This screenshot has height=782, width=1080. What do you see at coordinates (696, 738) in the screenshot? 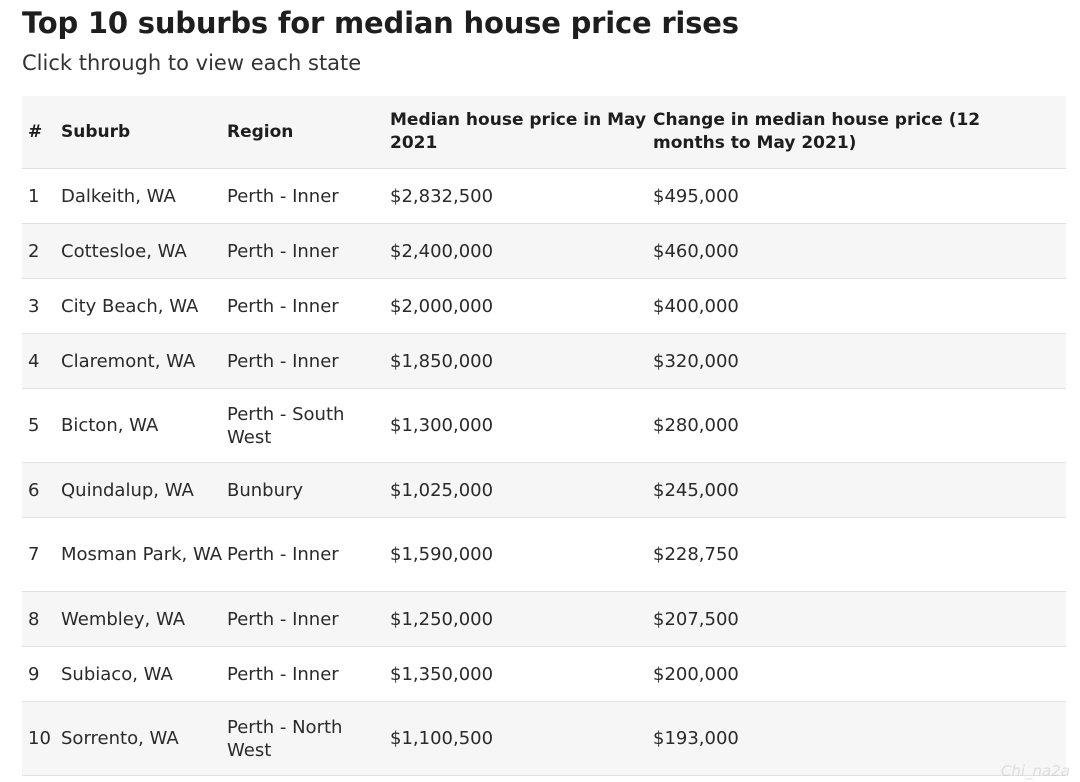
I see `price-change-cell: $193,000` at bounding box center [696, 738].